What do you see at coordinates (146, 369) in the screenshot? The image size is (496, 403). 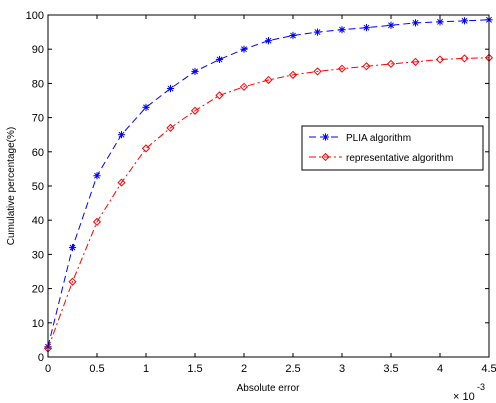 I see `x-tick-label: 1` at bounding box center [146, 369].